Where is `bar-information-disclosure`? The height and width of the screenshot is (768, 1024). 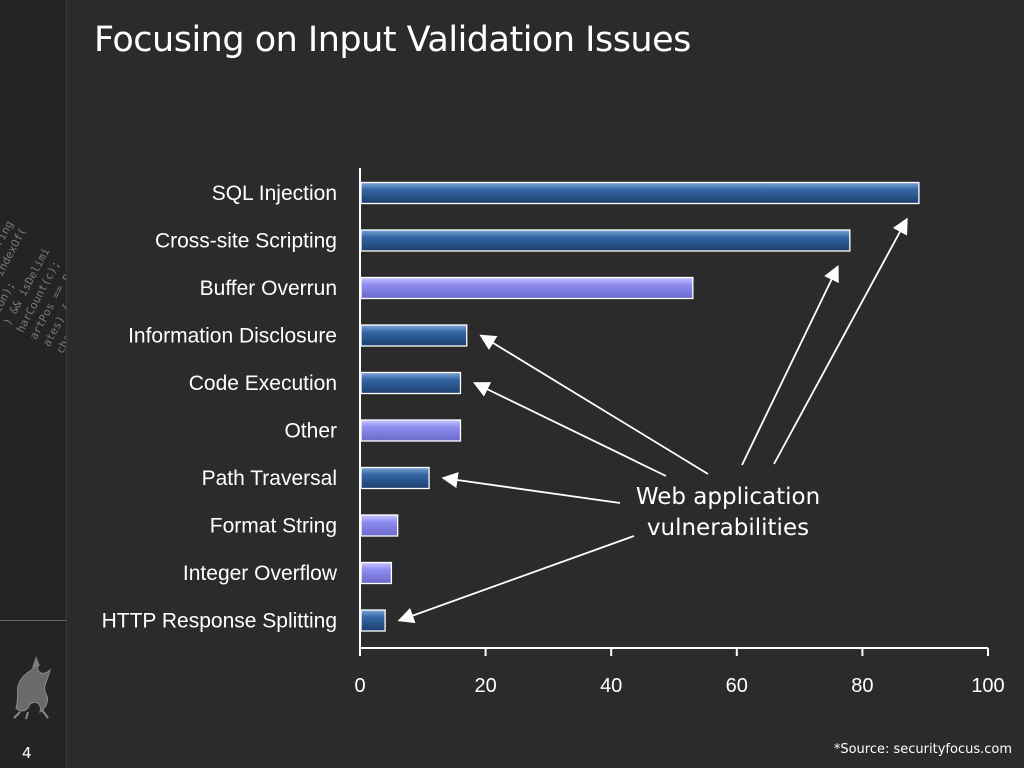 bar-information-disclosure is located at coordinates (414, 335).